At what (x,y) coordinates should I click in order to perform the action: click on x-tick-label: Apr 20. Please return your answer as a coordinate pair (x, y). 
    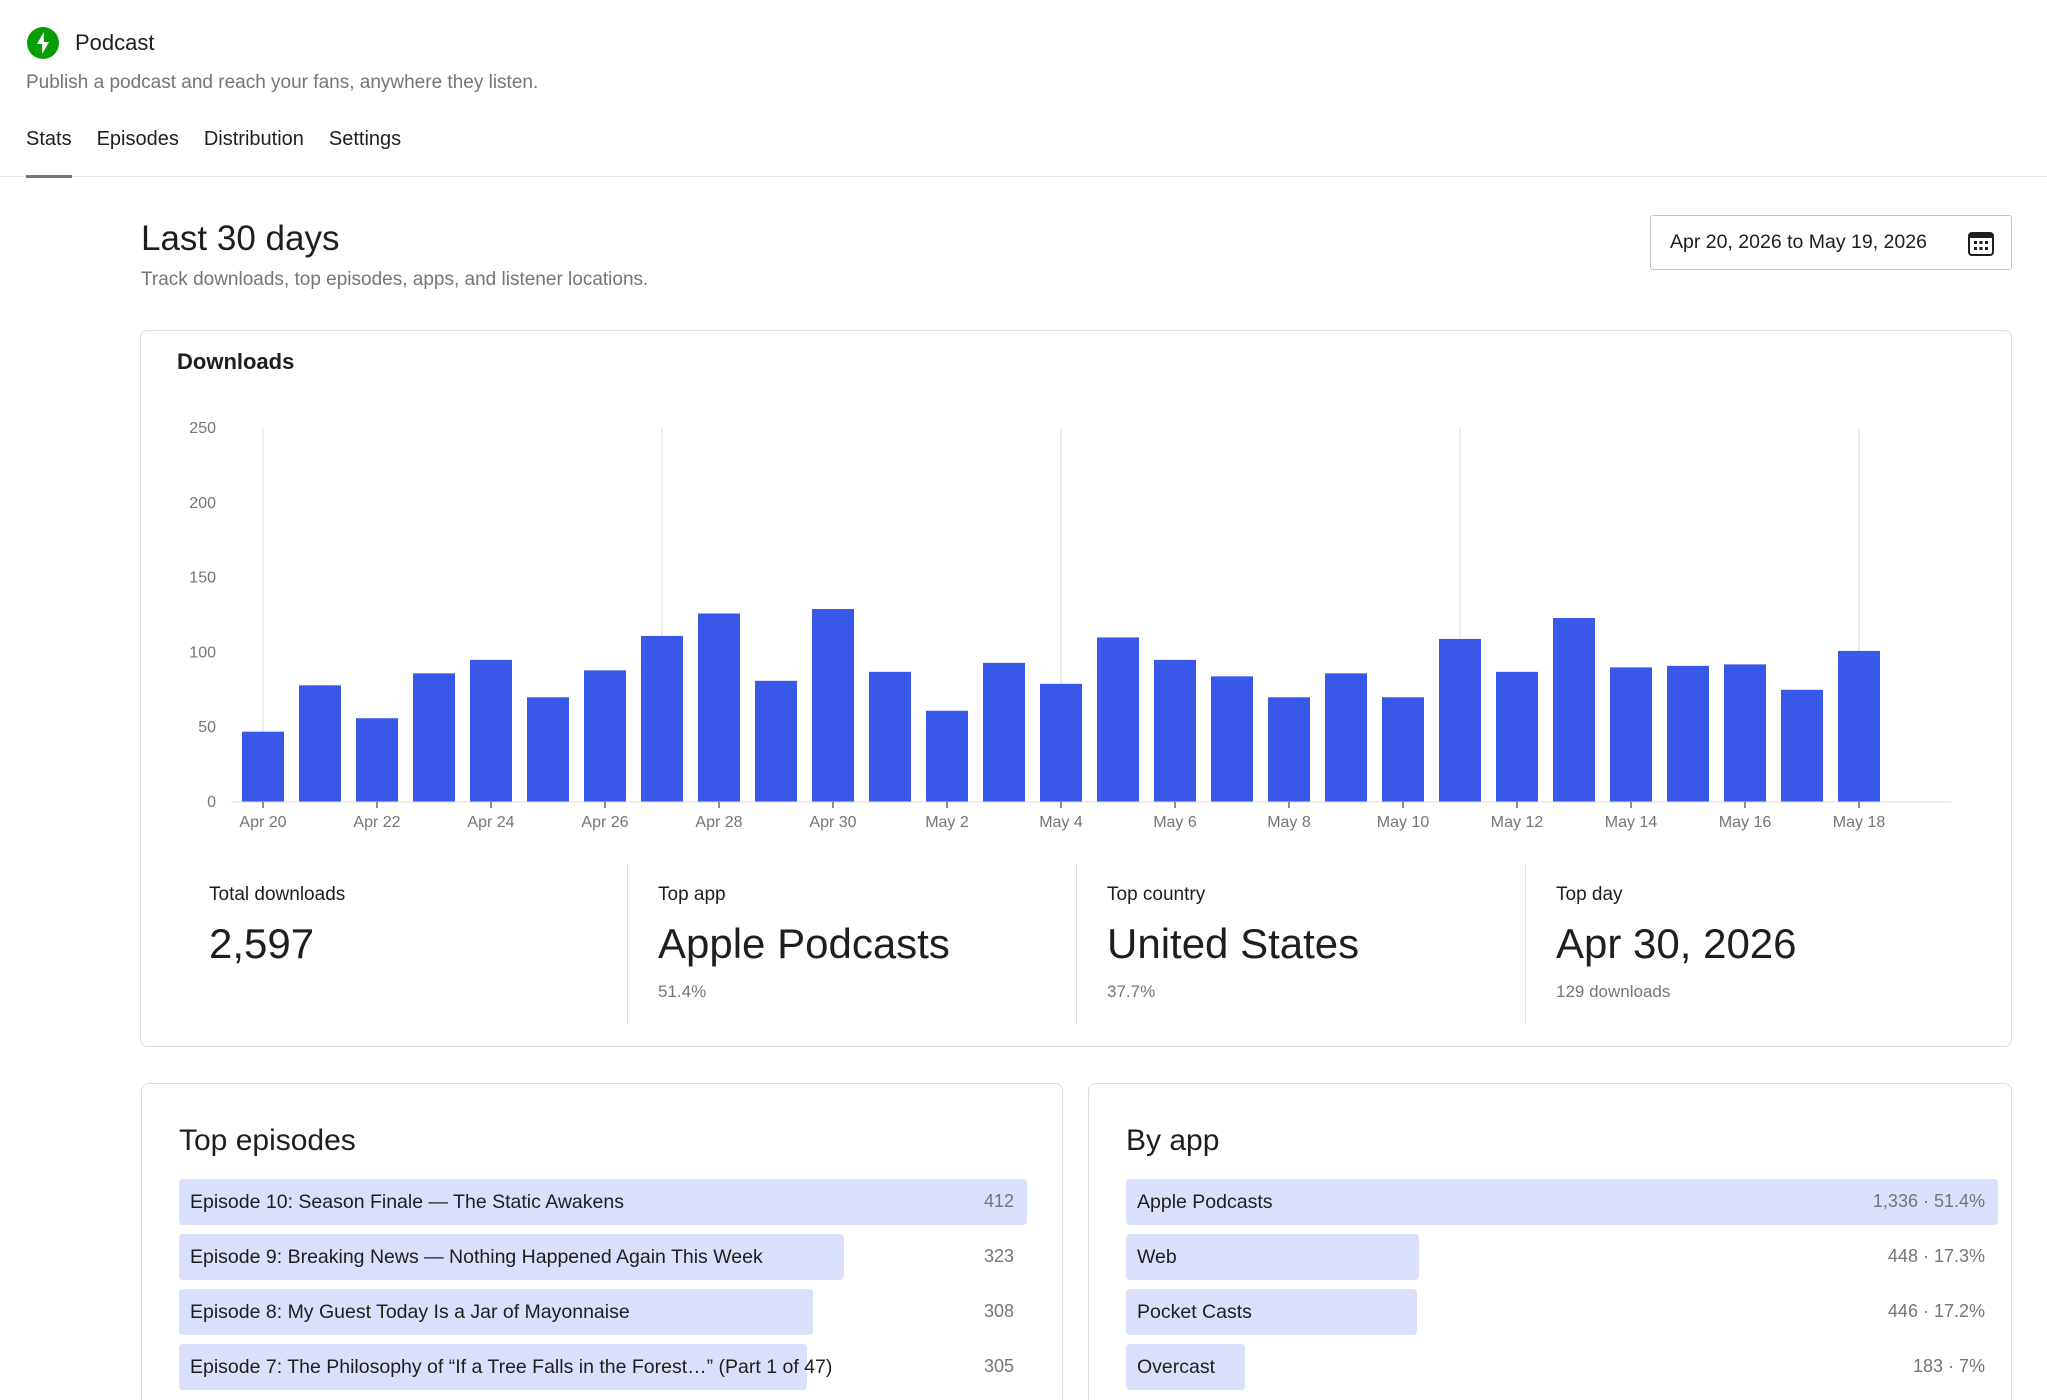
    Looking at the image, I should click on (262, 822).